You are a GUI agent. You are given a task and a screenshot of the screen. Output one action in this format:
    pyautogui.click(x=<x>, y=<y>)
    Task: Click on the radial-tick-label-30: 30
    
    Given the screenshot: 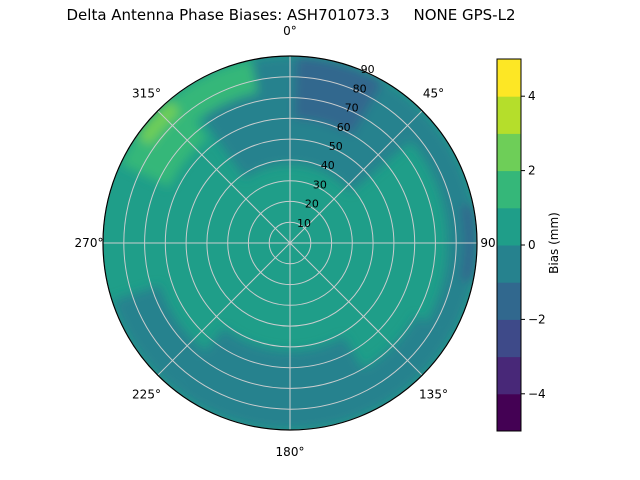 What is the action you would take?
    pyautogui.click(x=320, y=184)
    